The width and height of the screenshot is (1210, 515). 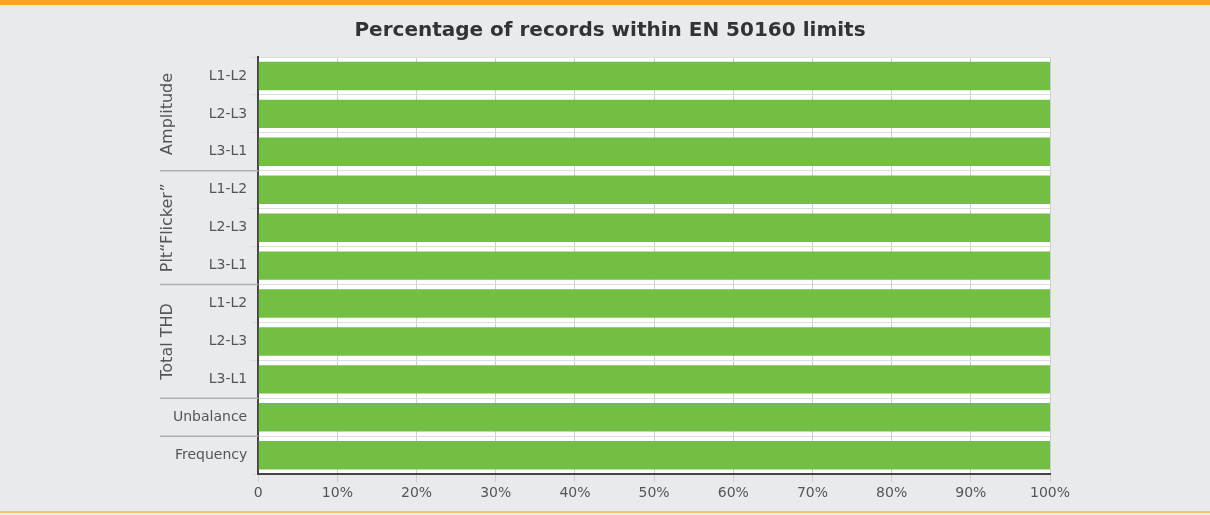 I want to click on x-tick-label: 70%, so click(x=812, y=492).